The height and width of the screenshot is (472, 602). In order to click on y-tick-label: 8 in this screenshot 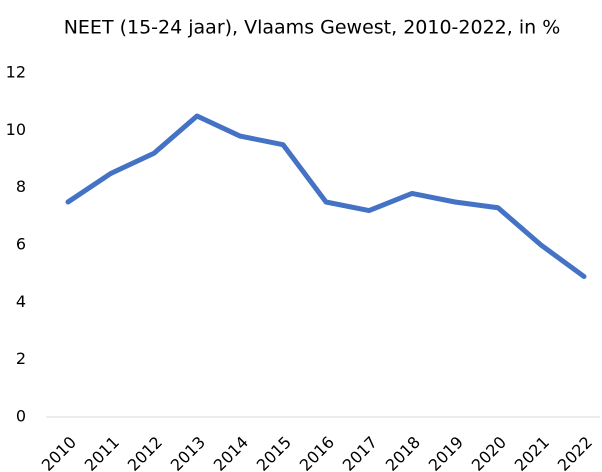, I will do `click(21, 186)`.